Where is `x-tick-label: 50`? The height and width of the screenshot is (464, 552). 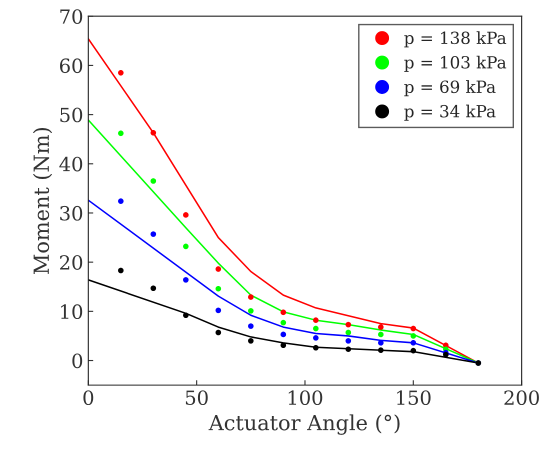 x-tick-label: 50 is located at coordinates (197, 398).